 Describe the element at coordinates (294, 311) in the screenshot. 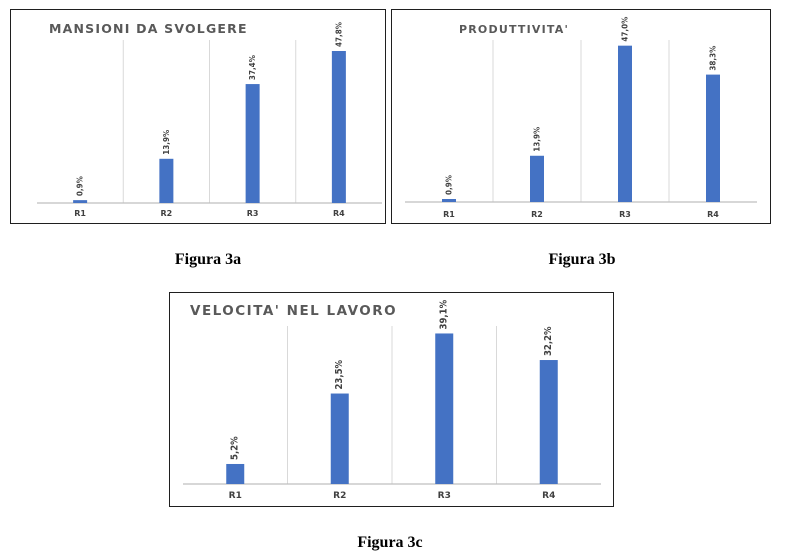

I see `chart-title: VELOCITA' NEL LAVORO` at that location.